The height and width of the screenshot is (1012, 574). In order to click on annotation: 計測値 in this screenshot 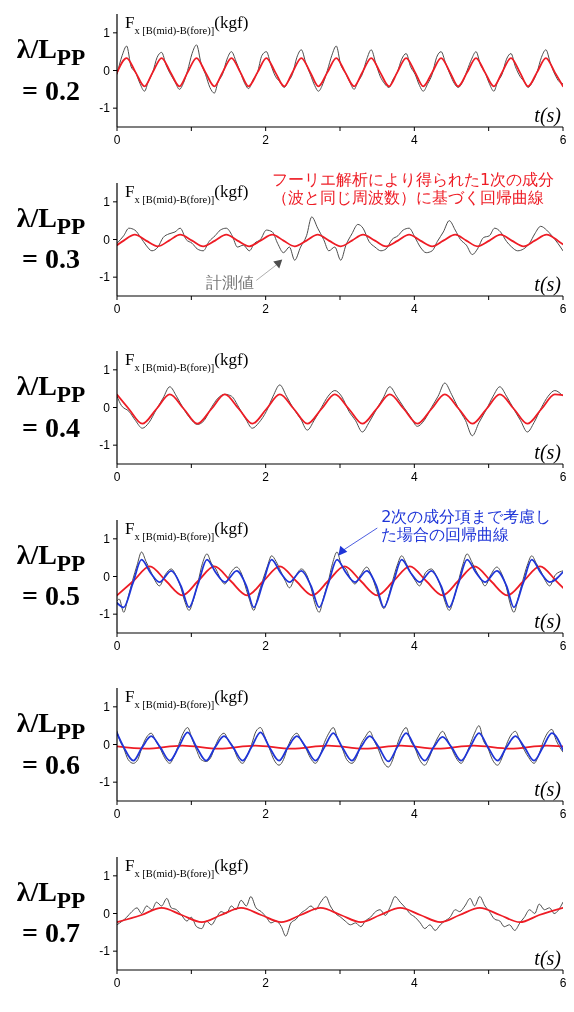, I will do `click(230, 282)`.